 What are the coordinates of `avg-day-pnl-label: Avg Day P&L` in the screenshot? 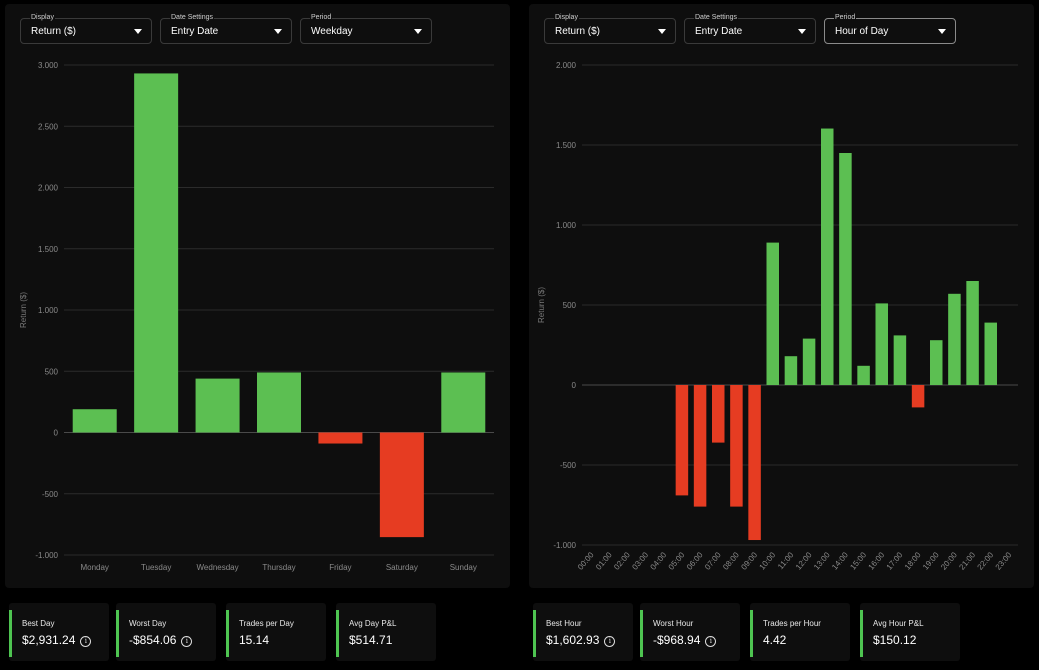 It's located at (373, 623).